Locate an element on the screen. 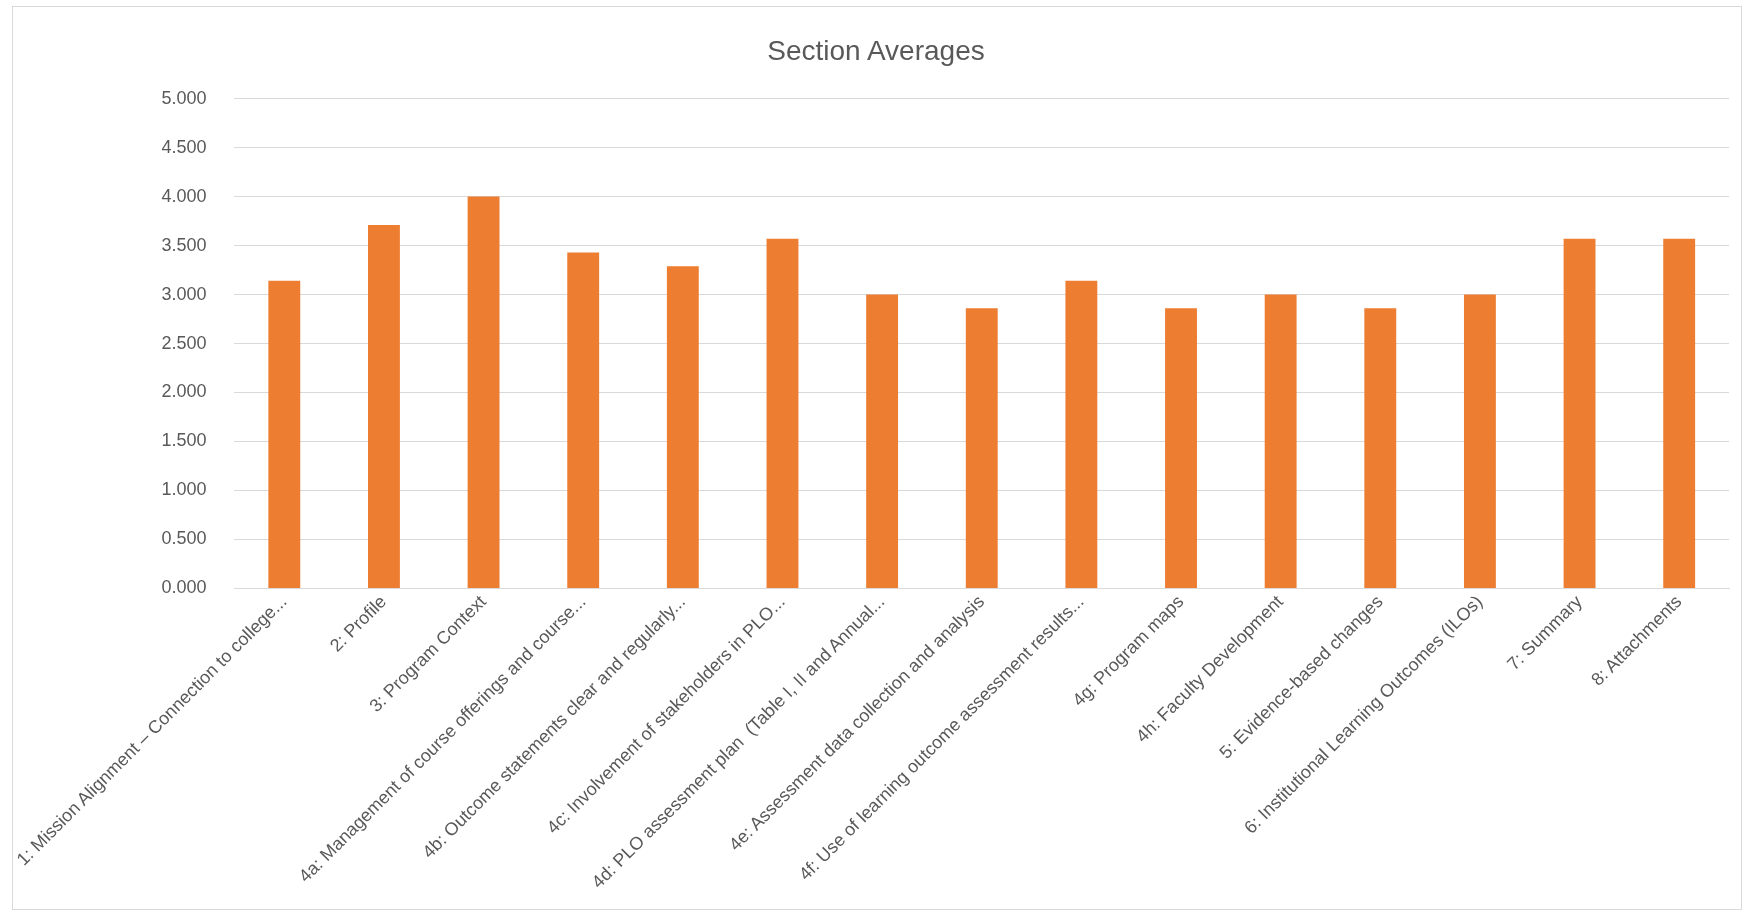  y-tick-label: 5.000 is located at coordinates (184, 97).